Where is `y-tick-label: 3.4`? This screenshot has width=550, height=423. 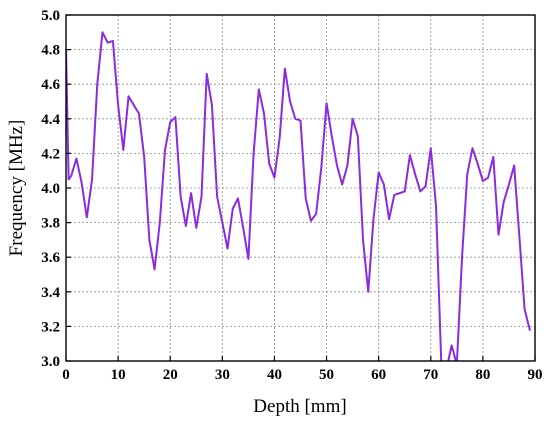
y-tick-label: 3.4 is located at coordinates (50, 293).